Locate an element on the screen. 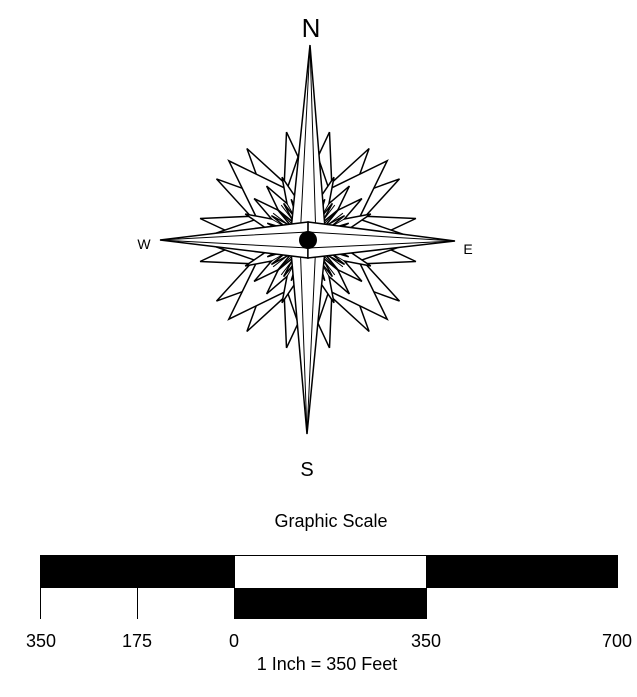 This screenshot has height=697, width=637. compass-north-label: N is located at coordinates (311, 28).